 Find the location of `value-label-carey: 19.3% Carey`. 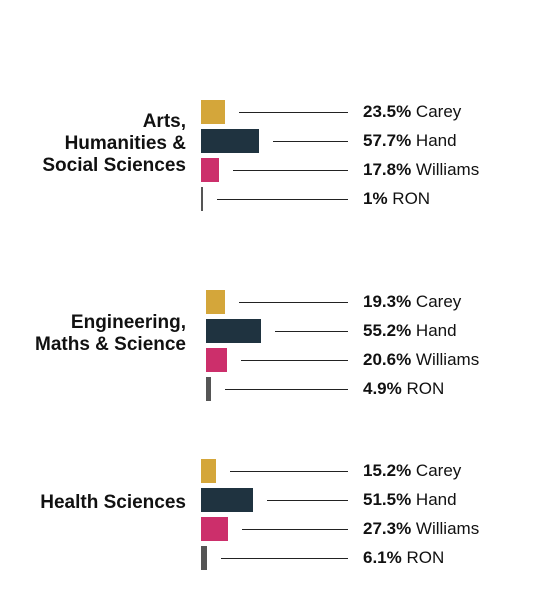

value-label-carey: 19.3% Carey is located at coordinates (412, 302).